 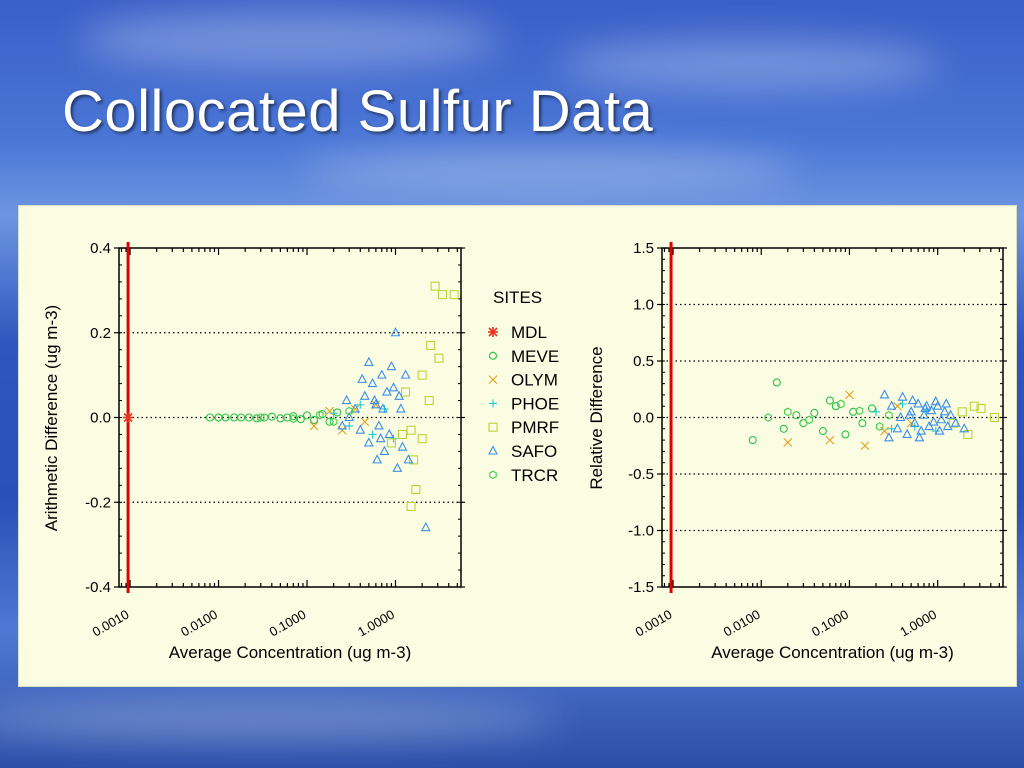 What do you see at coordinates (550, 170) in the screenshot?
I see `background-cloud` at bounding box center [550, 170].